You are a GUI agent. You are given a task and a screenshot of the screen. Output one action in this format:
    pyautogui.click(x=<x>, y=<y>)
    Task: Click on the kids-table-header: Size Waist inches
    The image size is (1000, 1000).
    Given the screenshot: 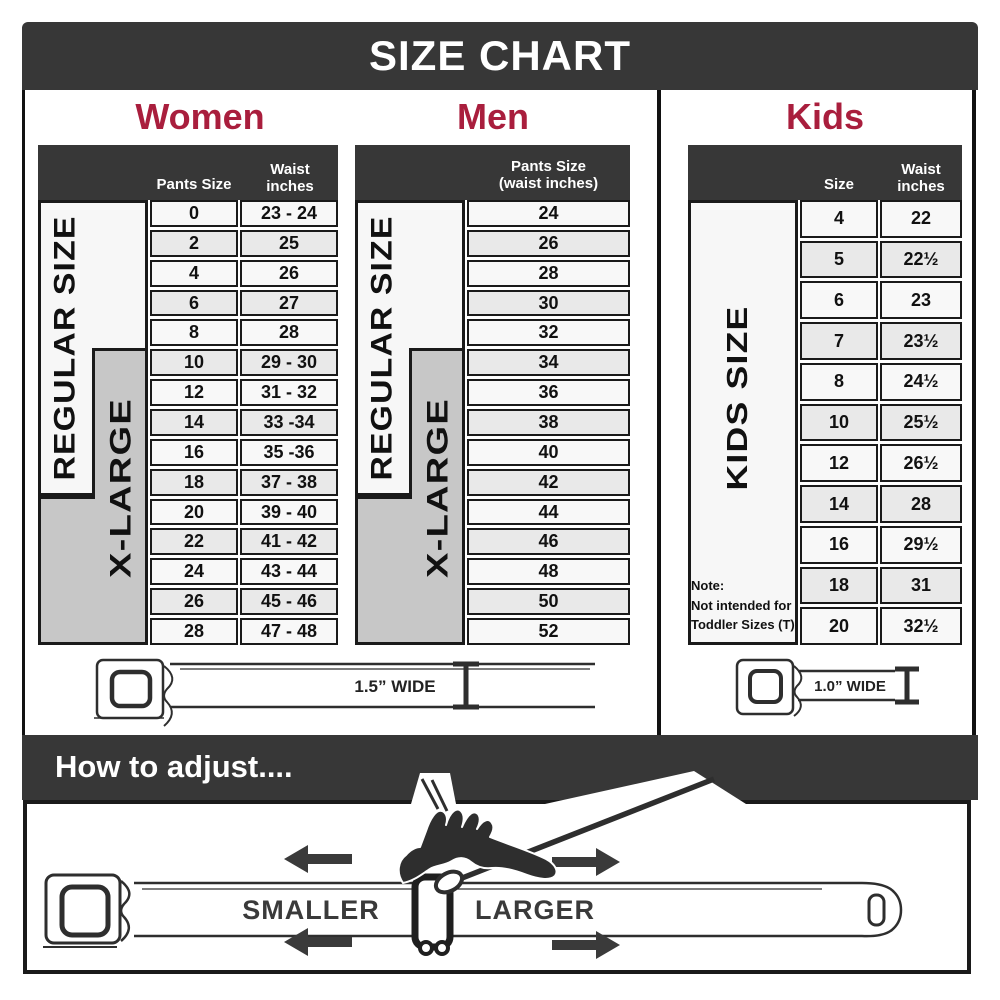 What is the action you would take?
    pyautogui.click(x=825, y=172)
    